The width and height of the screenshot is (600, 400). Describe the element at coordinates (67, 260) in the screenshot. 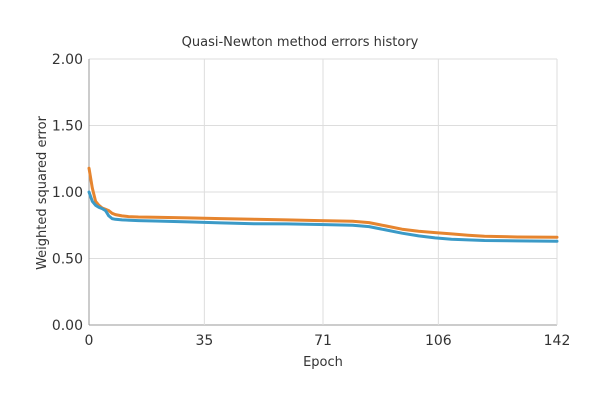

I see `y-tick-label: 0.50` at that location.